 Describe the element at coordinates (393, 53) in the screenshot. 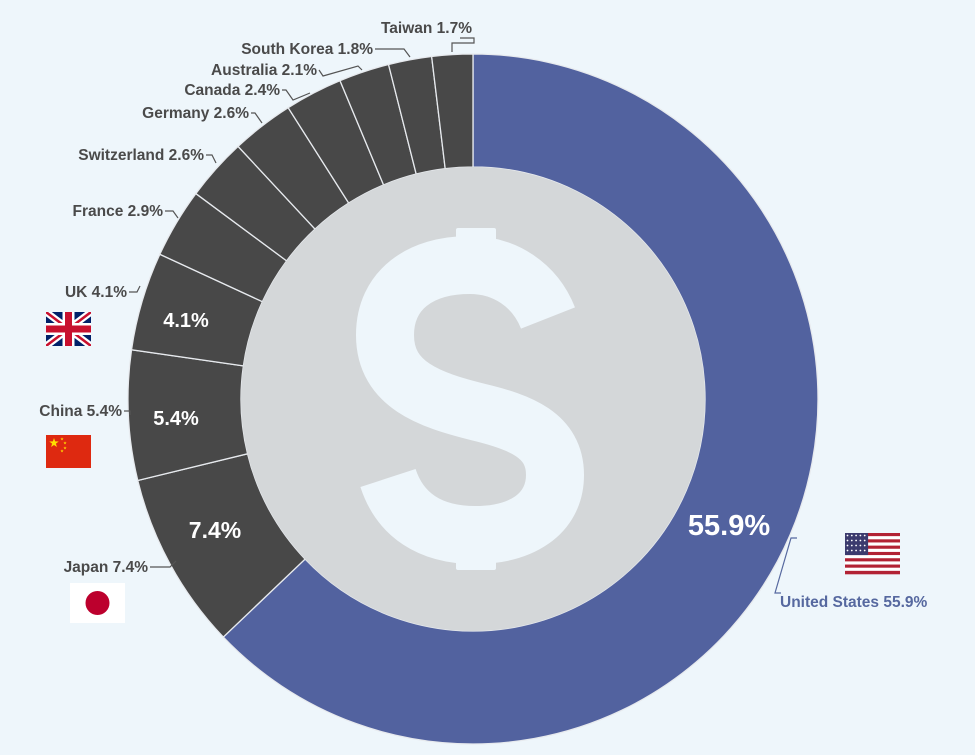

I see `leader-line-south-korea` at that location.